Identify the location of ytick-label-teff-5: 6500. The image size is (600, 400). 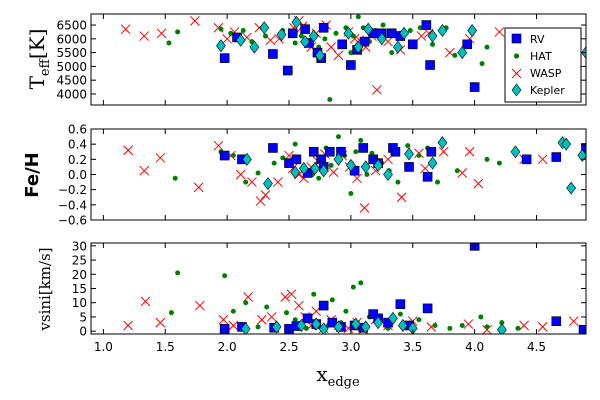
(71, 26).